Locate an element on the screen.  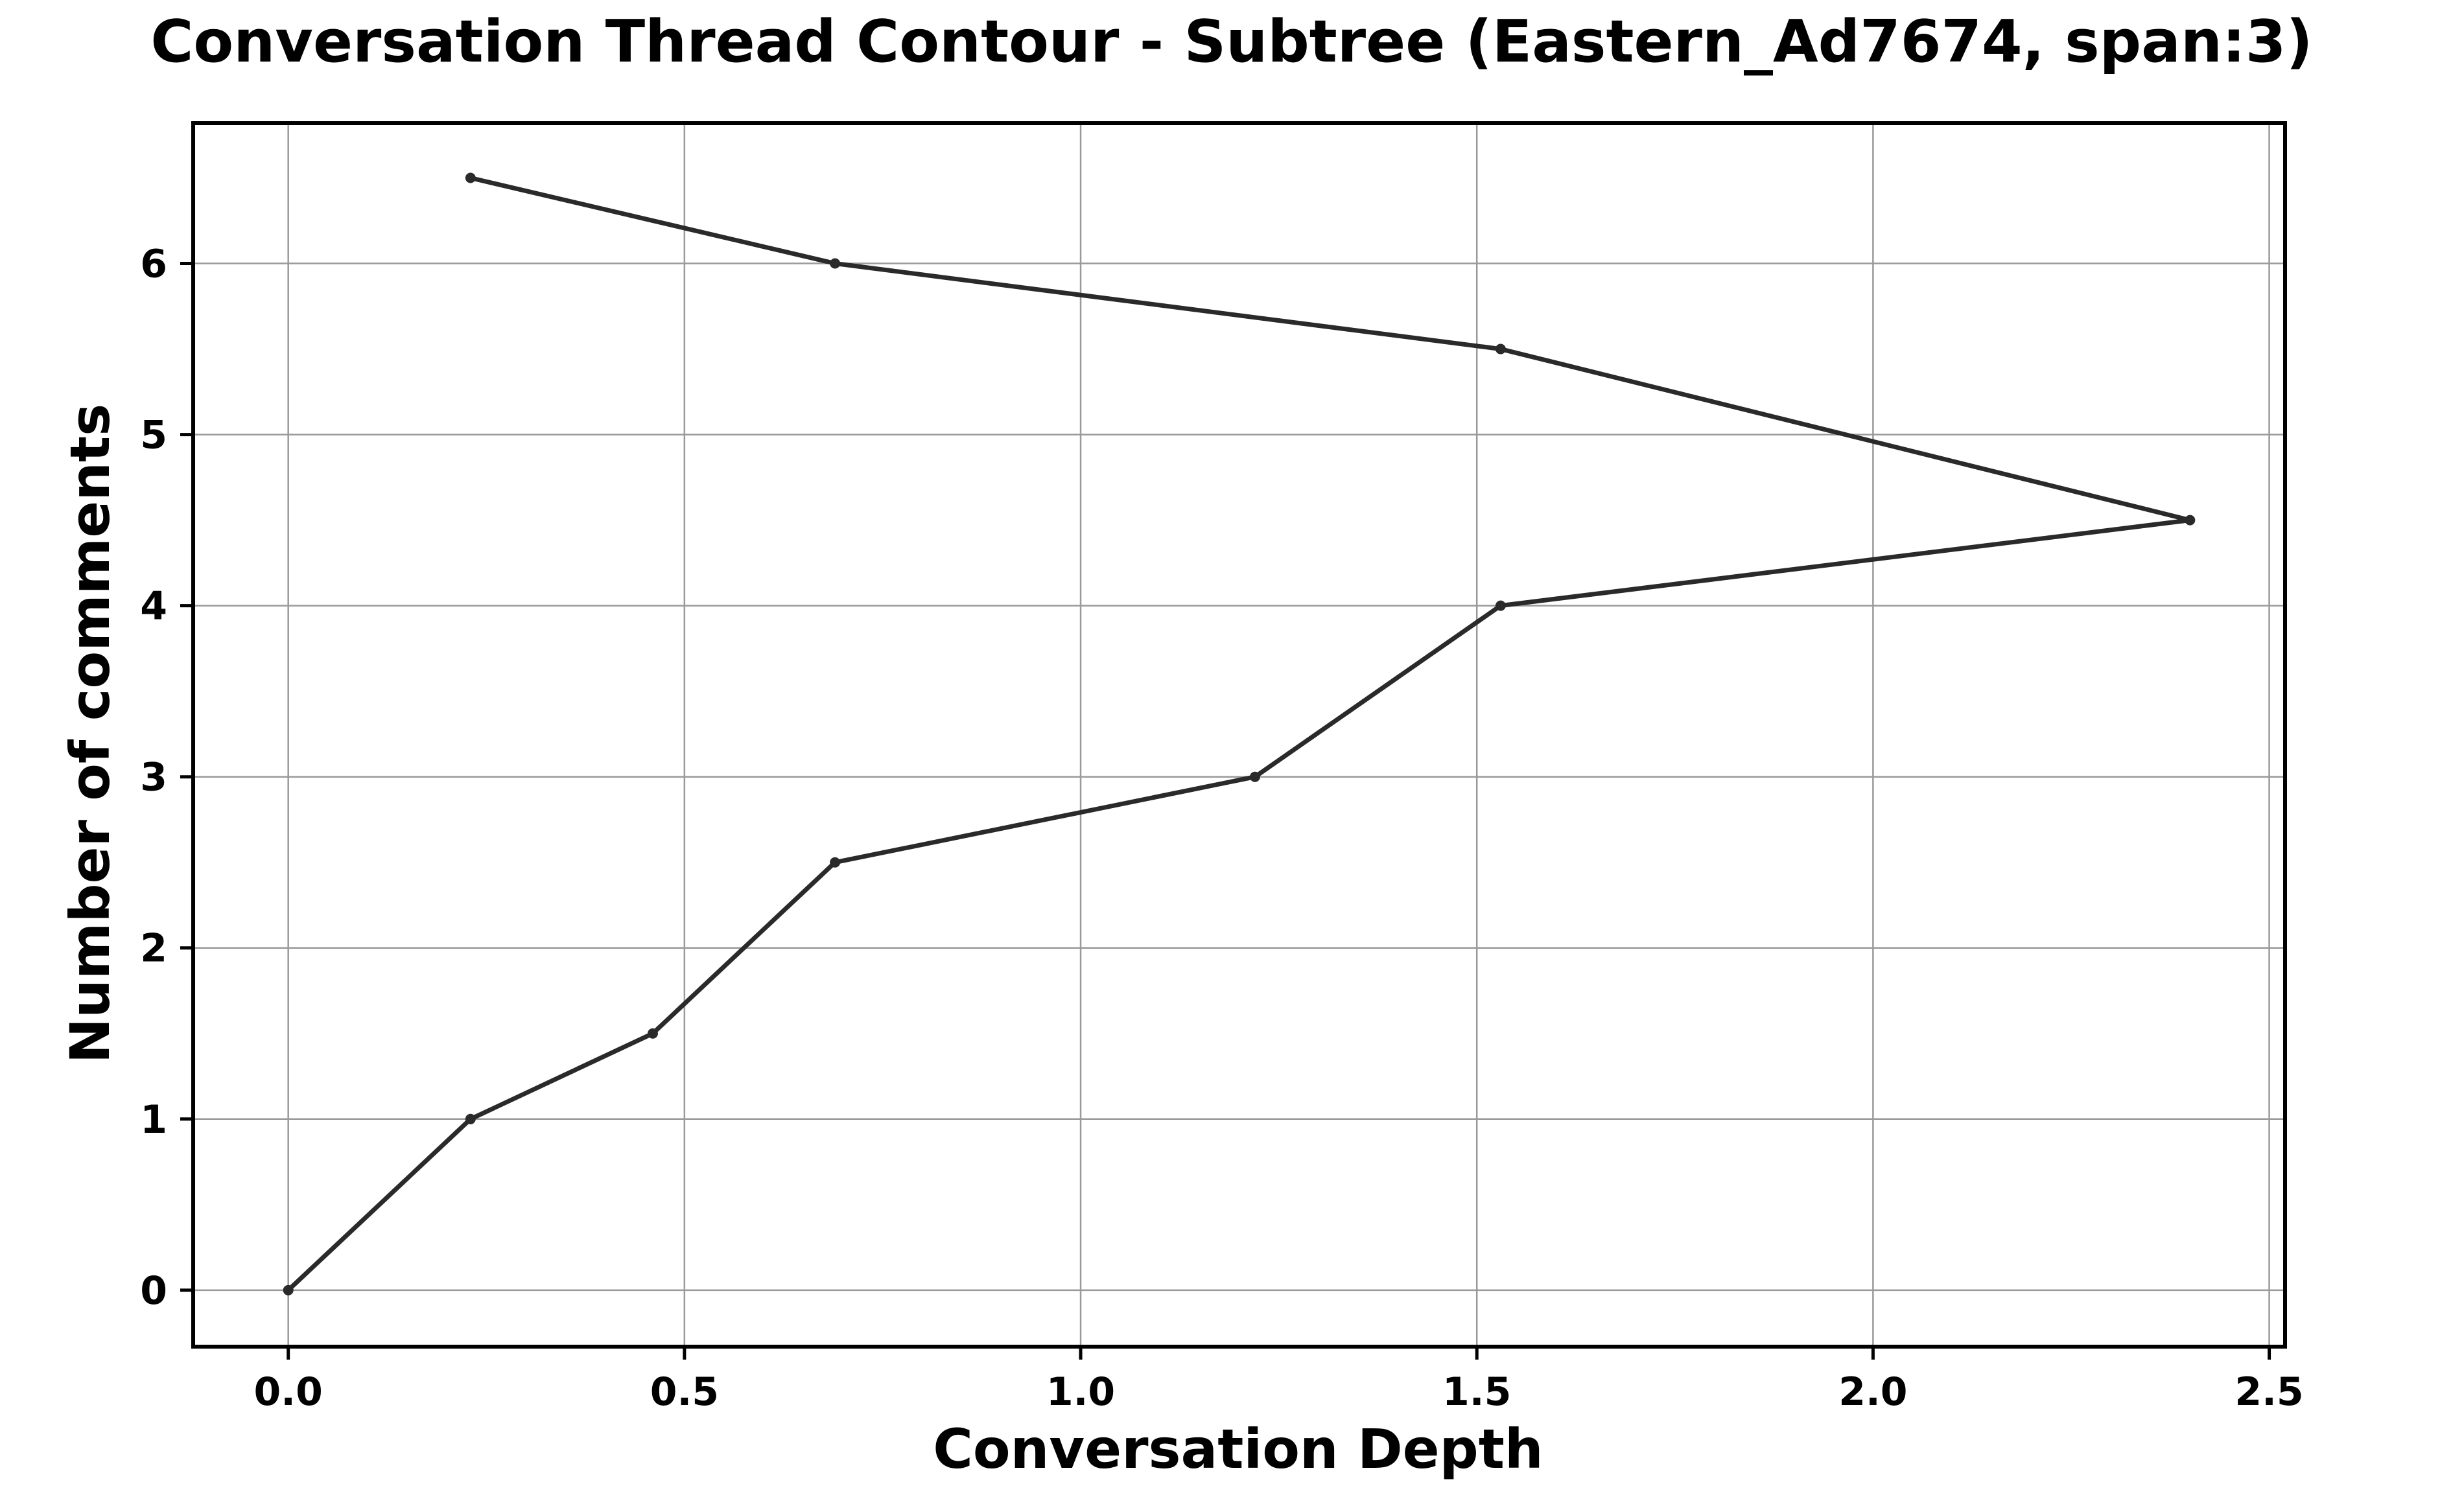
x-tick-label: 0.0 is located at coordinates (288, 1392).